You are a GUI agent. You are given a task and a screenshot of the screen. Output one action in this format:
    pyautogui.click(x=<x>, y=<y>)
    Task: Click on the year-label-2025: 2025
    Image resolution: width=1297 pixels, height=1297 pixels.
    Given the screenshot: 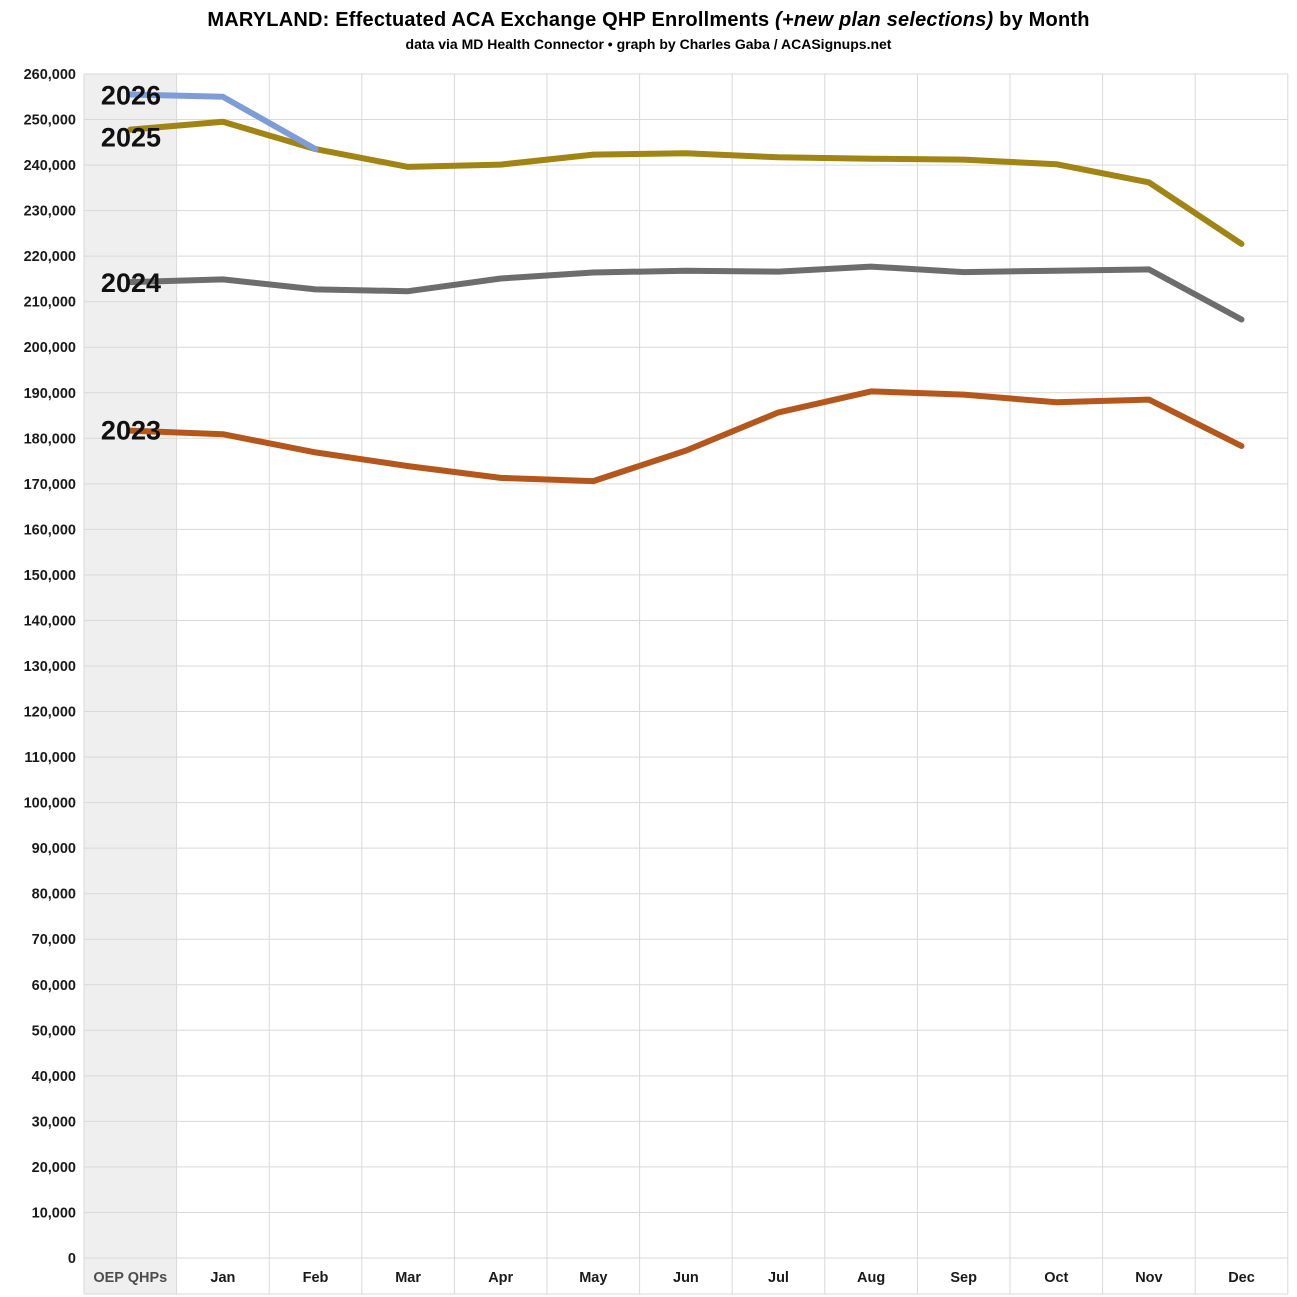 What is the action you would take?
    pyautogui.click(x=131, y=138)
    